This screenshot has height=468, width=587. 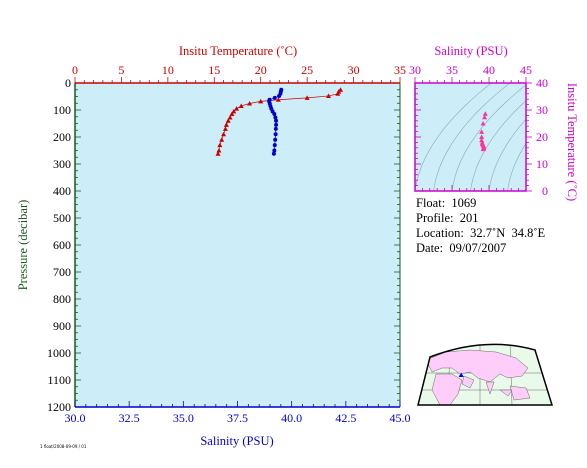 I want to click on temperature-tick-label: 5, so click(x=121, y=70).